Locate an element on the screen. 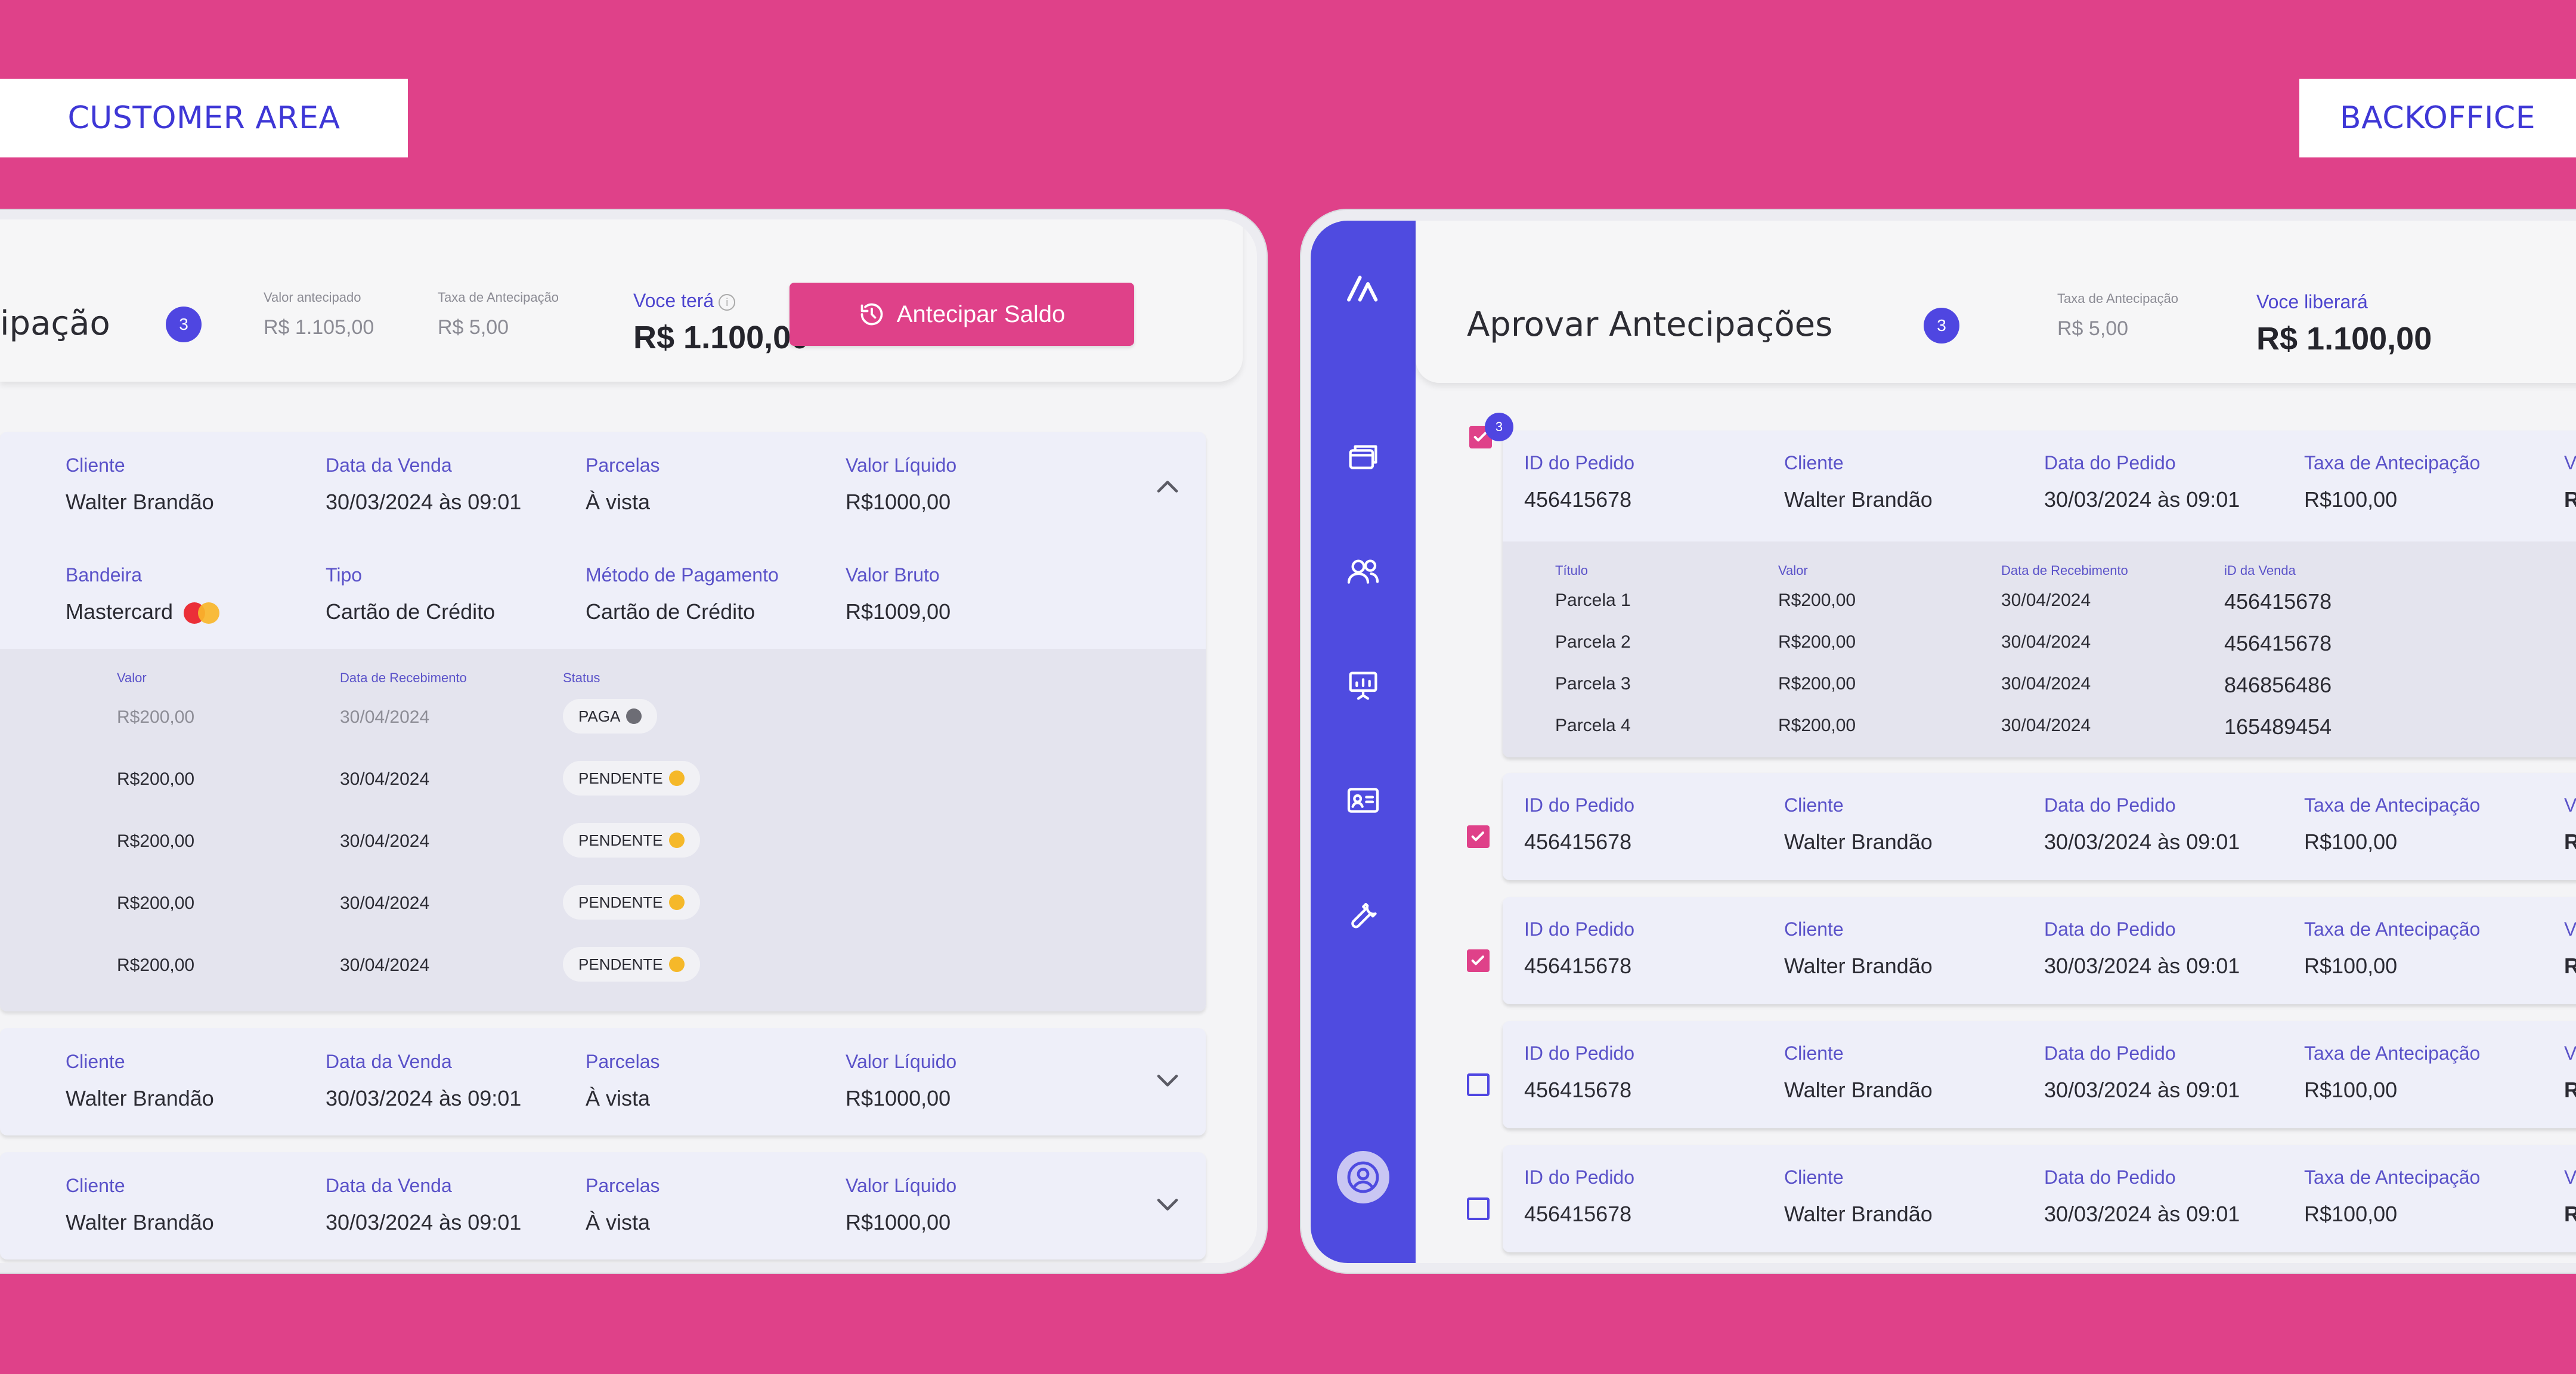 The image size is (2576, 1374). info-icon: i is located at coordinates (727, 302).